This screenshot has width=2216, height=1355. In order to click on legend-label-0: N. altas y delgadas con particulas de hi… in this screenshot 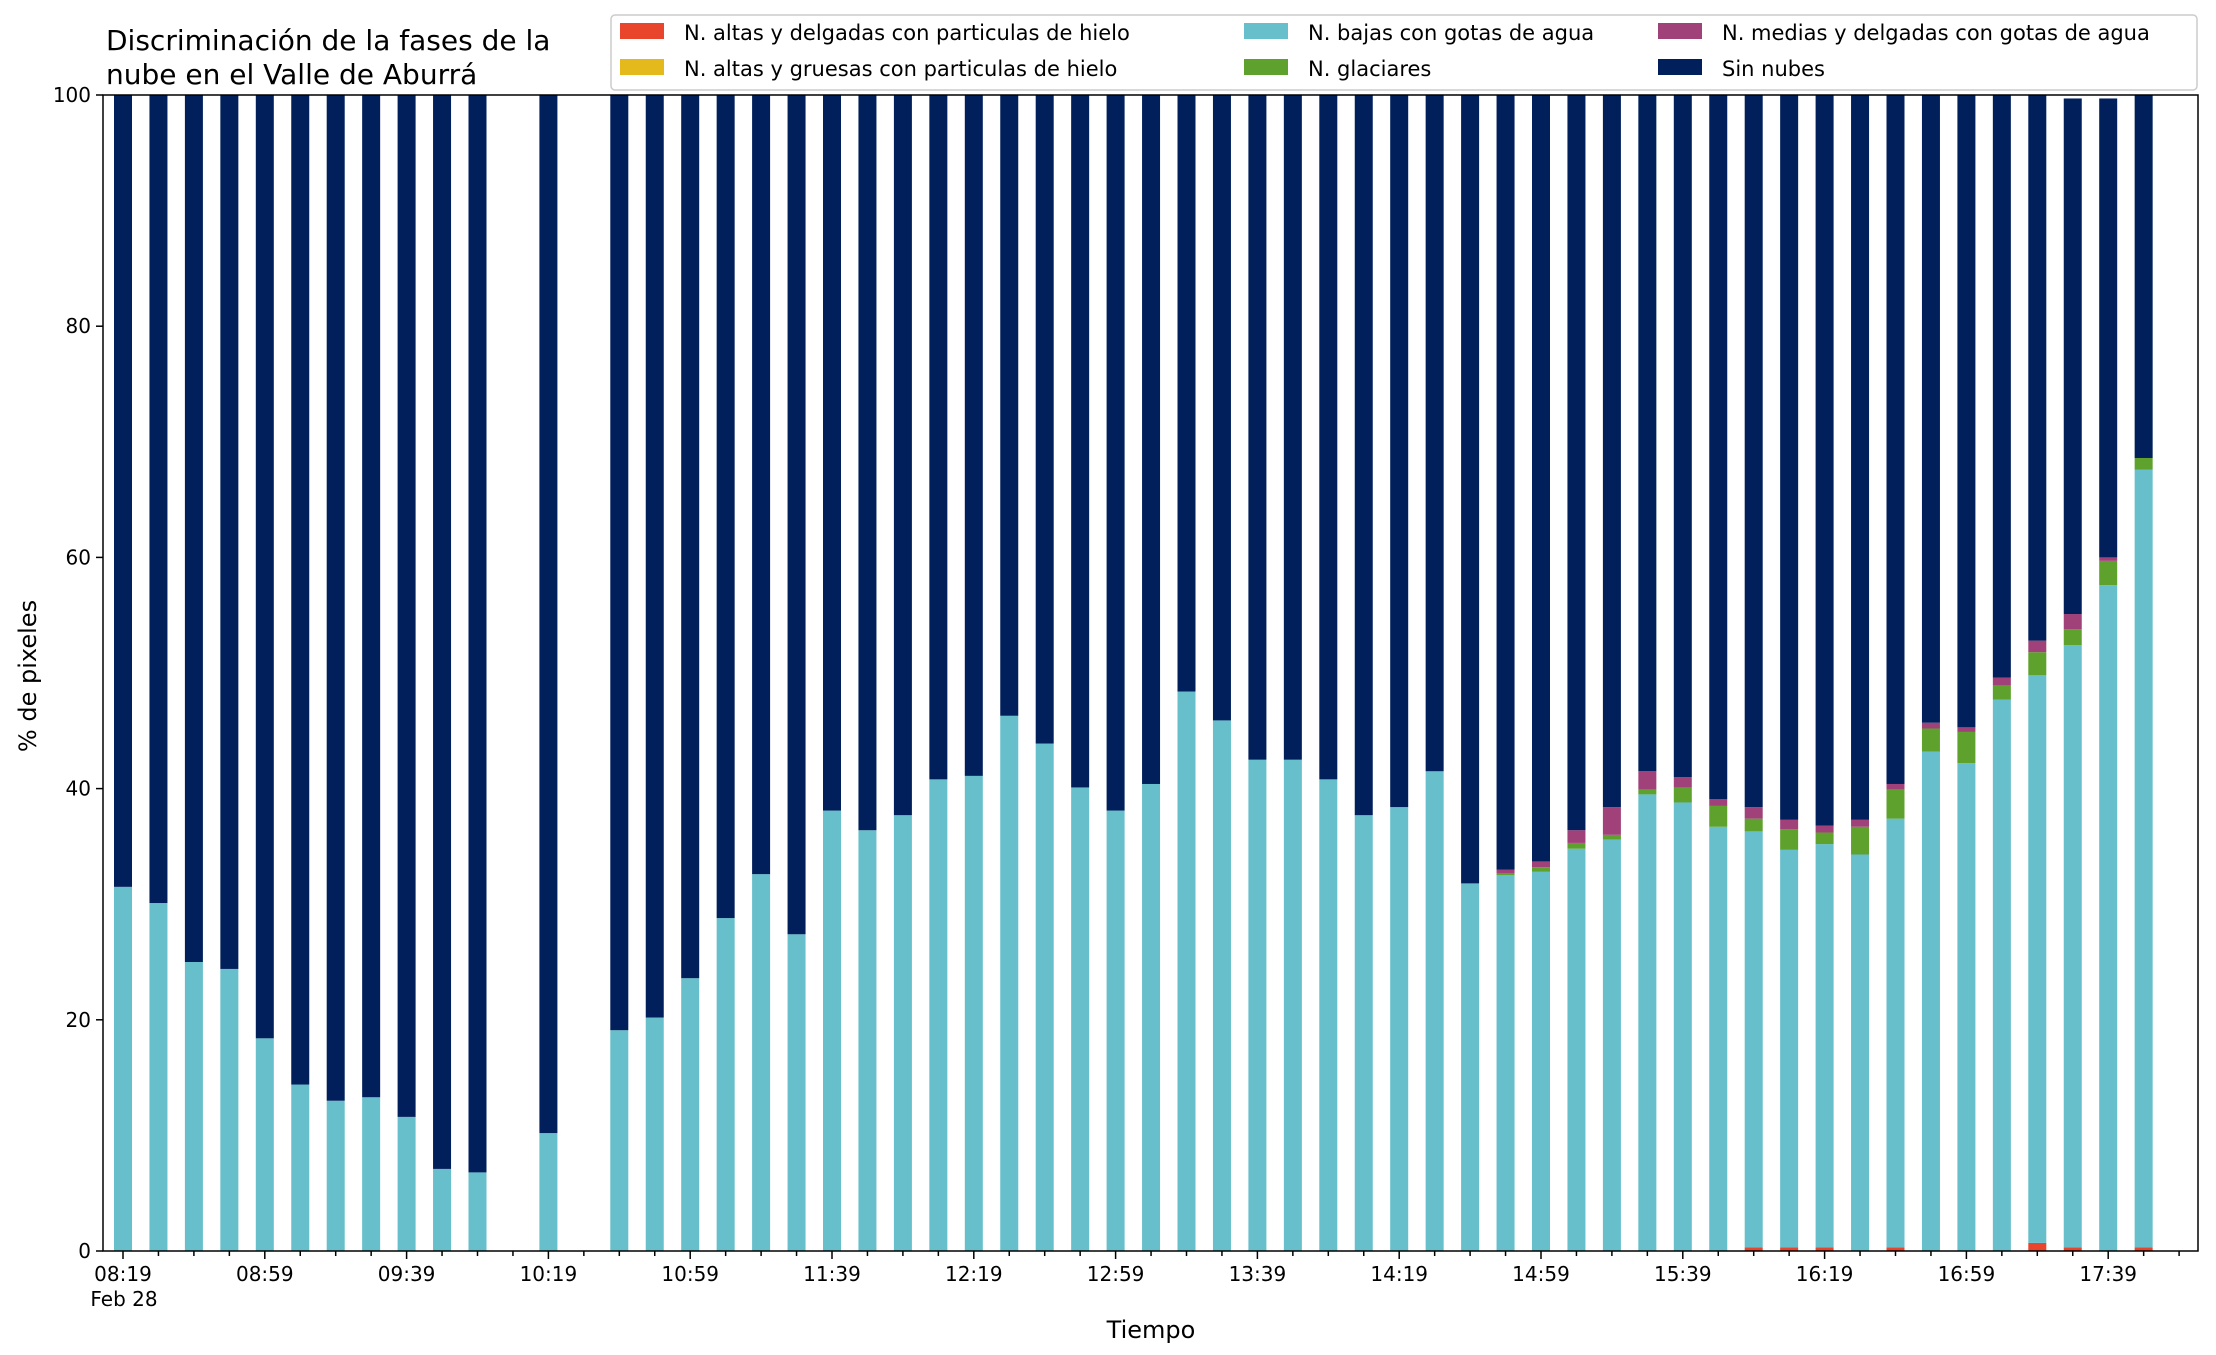, I will do `click(907, 33)`.